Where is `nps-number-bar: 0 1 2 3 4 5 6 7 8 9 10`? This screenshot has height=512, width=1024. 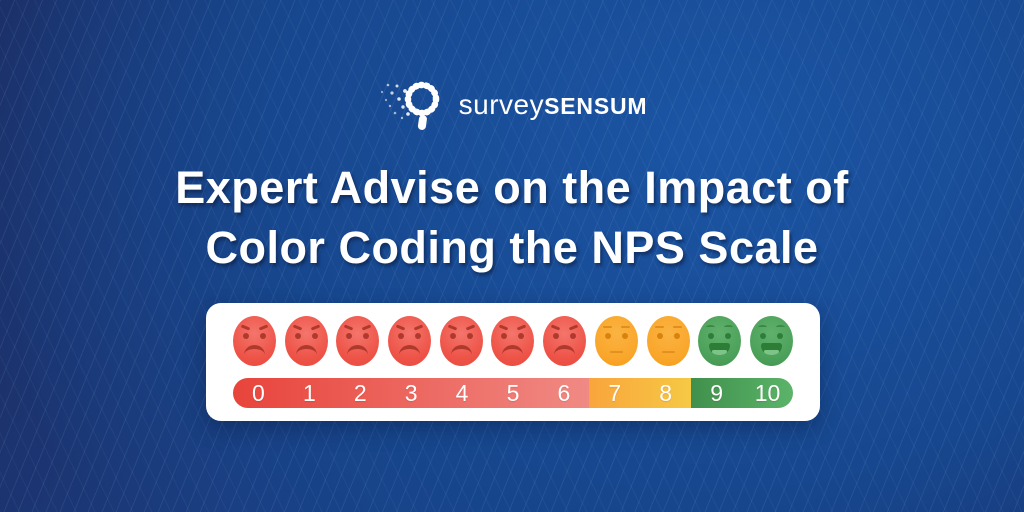 nps-number-bar: 0 1 2 3 4 5 6 7 8 9 10 is located at coordinates (513, 393).